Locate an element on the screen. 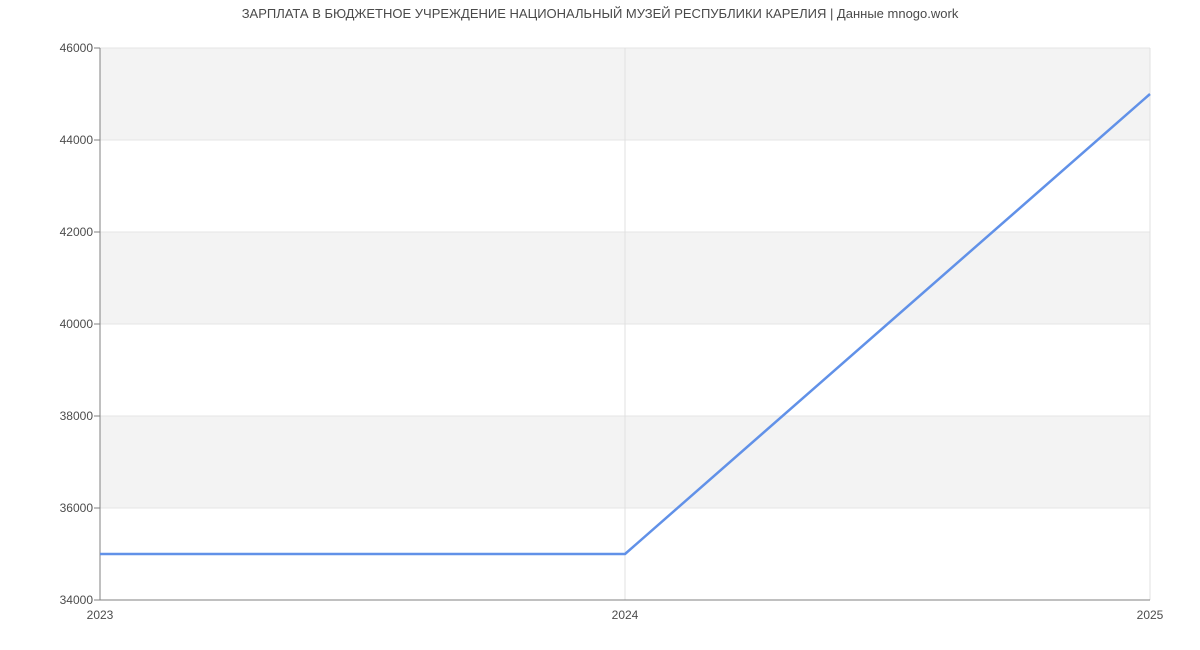 The image size is (1200, 650). y-tick-label: 34000 is located at coordinates (76, 600).